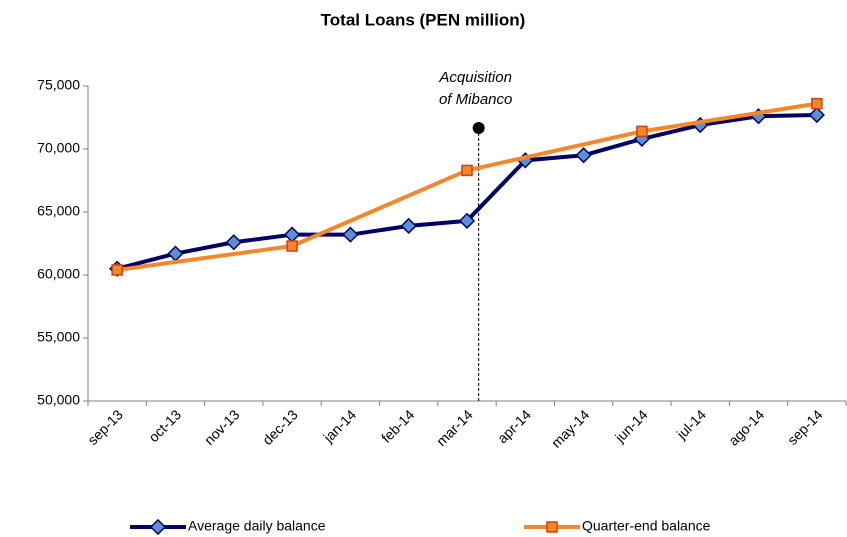 This screenshot has width=847, height=537. Describe the element at coordinates (514, 426) in the screenshot. I see `x-tick-label: apr-14` at that location.